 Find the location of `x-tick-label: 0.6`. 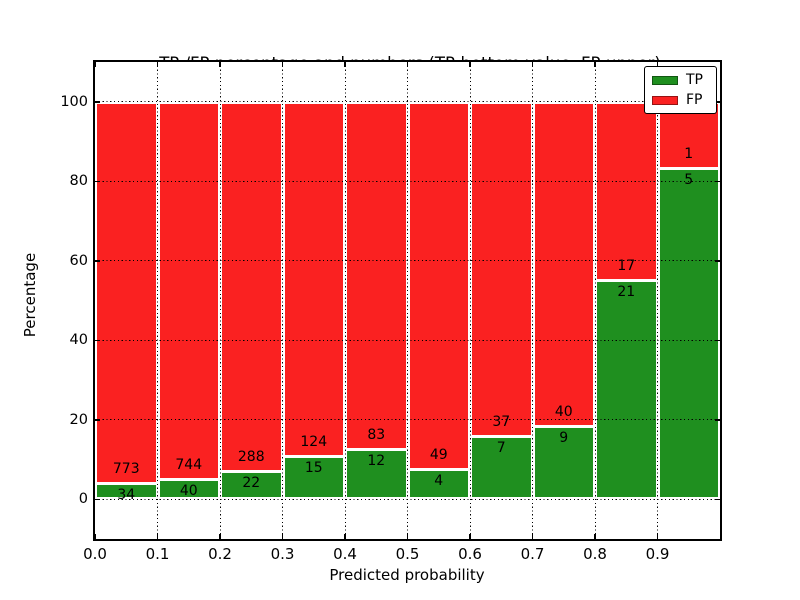

x-tick-label: 0.6 is located at coordinates (470, 554).